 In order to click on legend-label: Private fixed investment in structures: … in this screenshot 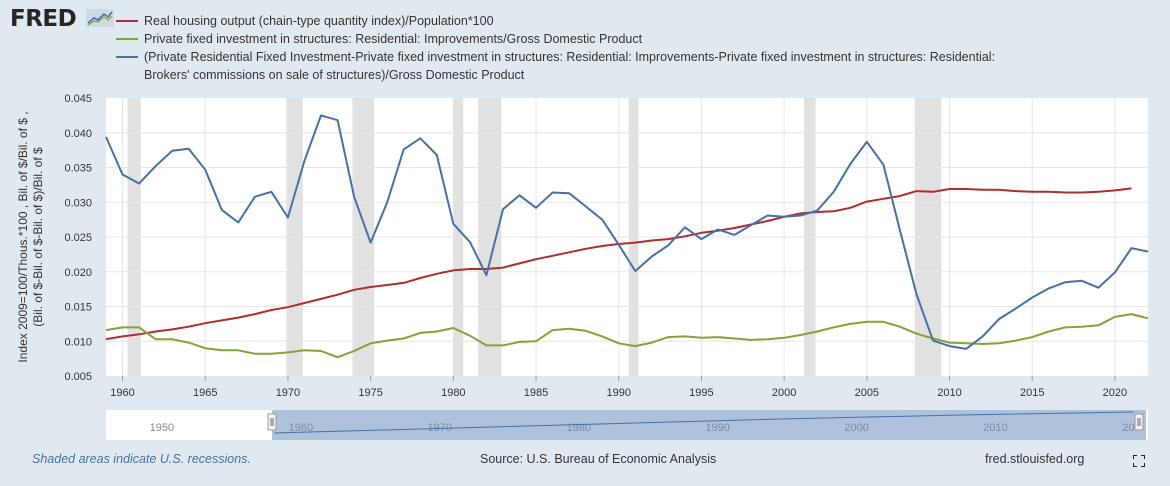, I will do `click(393, 39)`.